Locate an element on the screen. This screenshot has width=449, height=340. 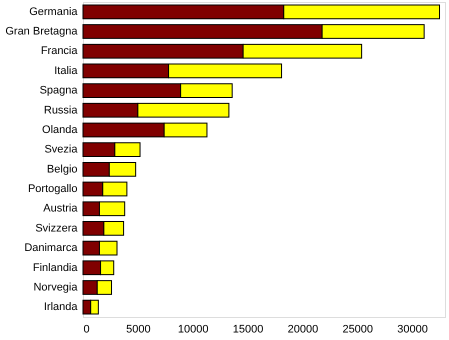
y-tick-label: Irlanda is located at coordinates (61, 307).